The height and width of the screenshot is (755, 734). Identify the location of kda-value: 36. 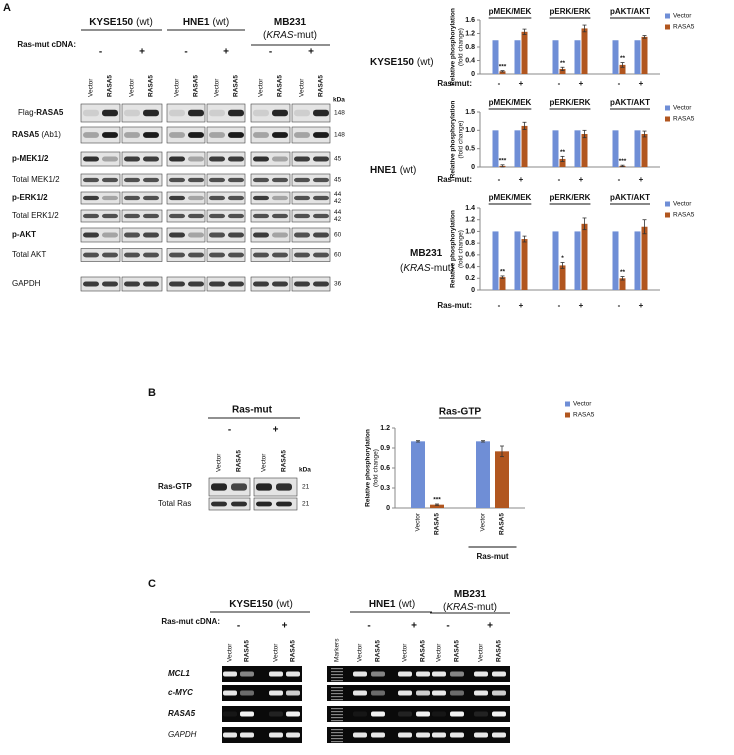
(338, 284).